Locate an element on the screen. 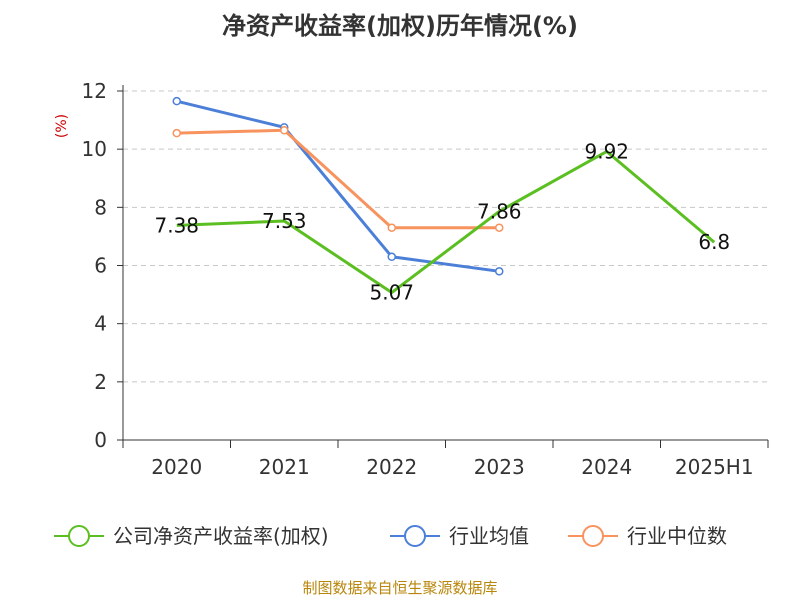 The height and width of the screenshot is (600, 800). data-label: 5.07 is located at coordinates (391, 293).